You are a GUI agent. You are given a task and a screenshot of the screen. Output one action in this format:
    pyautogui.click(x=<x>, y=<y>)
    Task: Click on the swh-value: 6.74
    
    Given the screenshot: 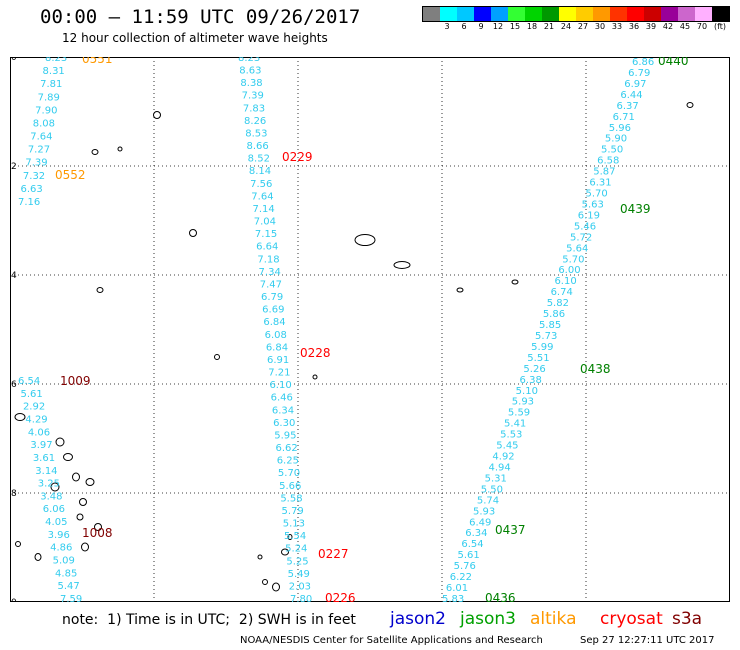 What is the action you would take?
    pyautogui.click(x=562, y=292)
    